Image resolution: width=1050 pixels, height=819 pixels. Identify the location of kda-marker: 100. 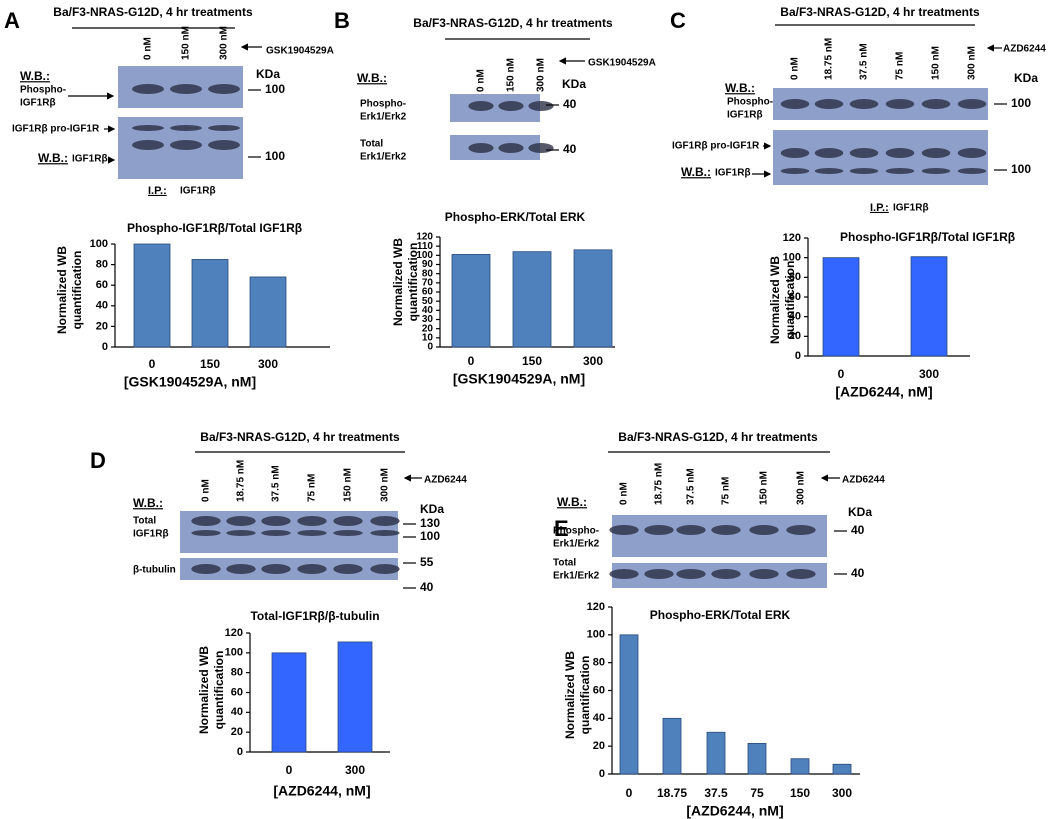
(430, 536).